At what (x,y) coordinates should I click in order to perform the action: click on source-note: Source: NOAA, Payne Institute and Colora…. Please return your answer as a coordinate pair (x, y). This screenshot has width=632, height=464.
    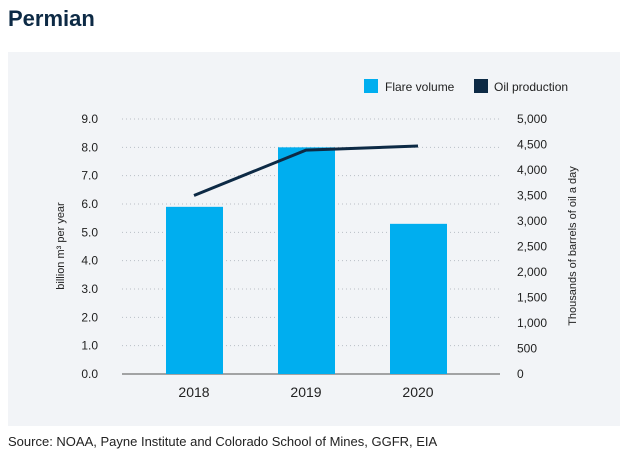
    Looking at the image, I should click on (223, 441).